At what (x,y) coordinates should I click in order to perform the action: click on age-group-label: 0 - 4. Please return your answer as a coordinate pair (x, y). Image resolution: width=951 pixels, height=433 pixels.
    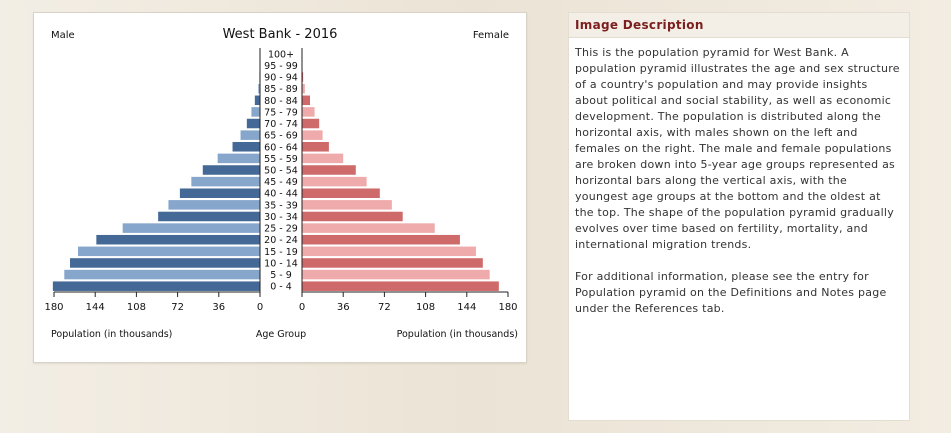
    Looking at the image, I should click on (281, 287).